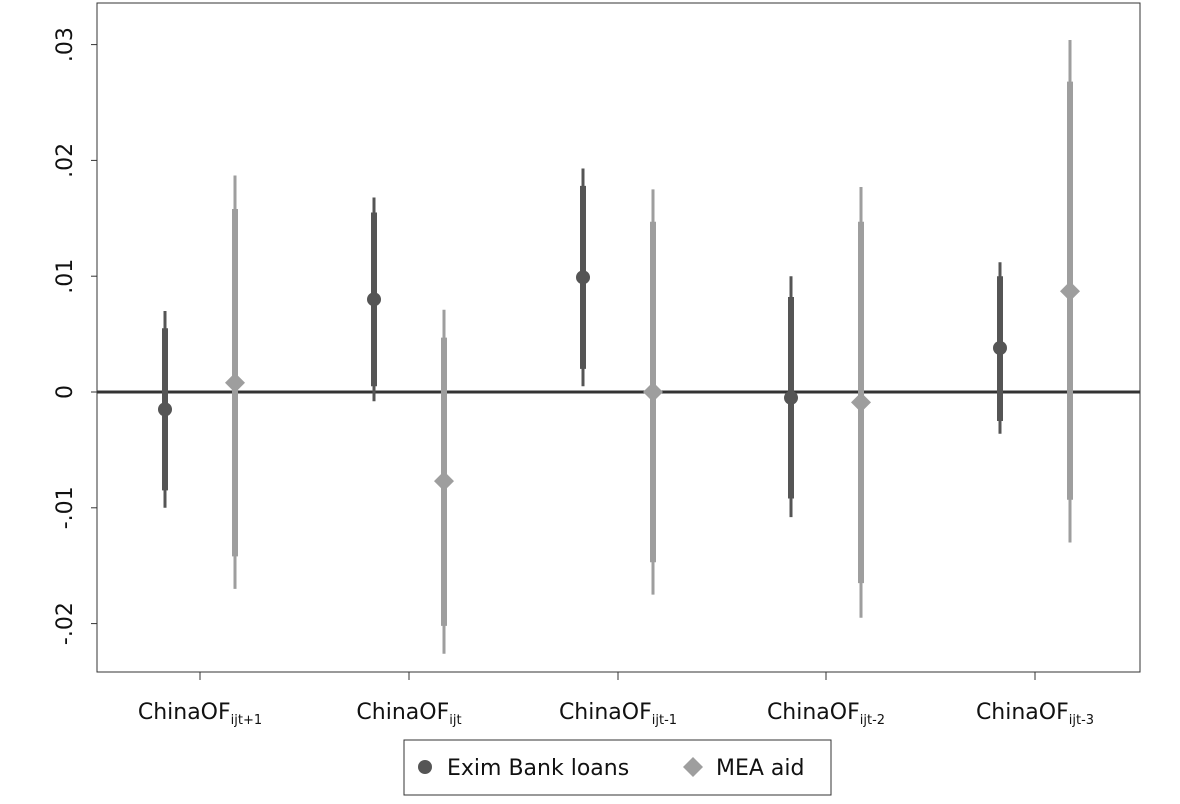  I want to click on y-tick-label: -.02, so click(65, 623).